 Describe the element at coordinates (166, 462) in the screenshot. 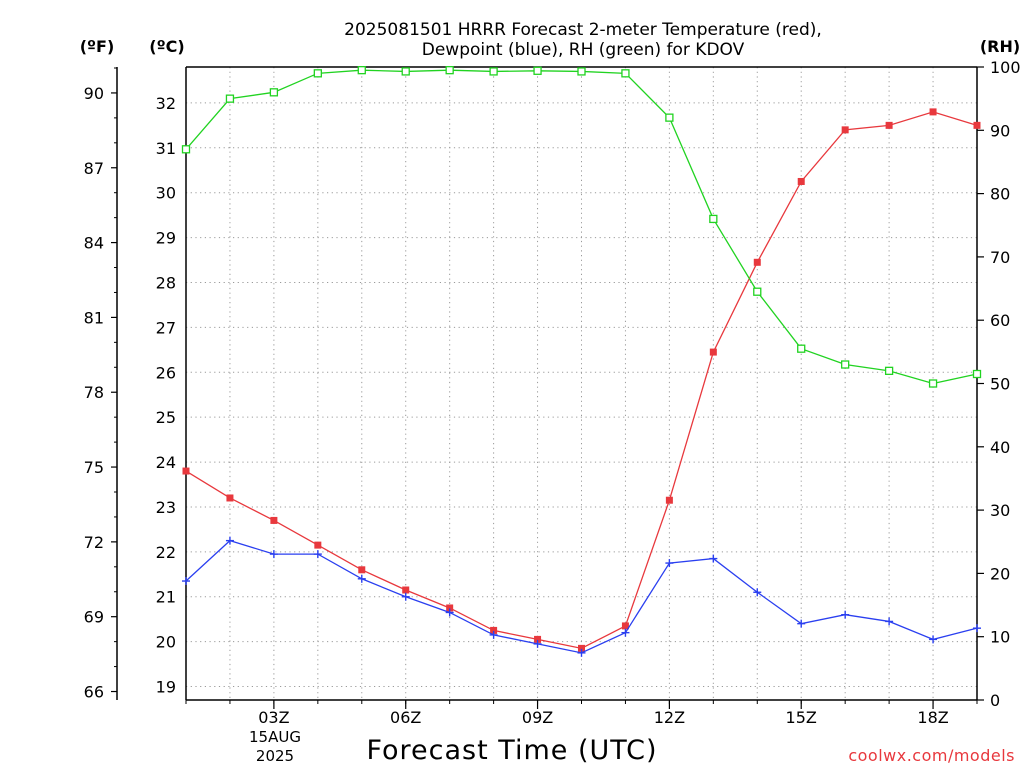

I see `celsius-tick-label: 24` at that location.